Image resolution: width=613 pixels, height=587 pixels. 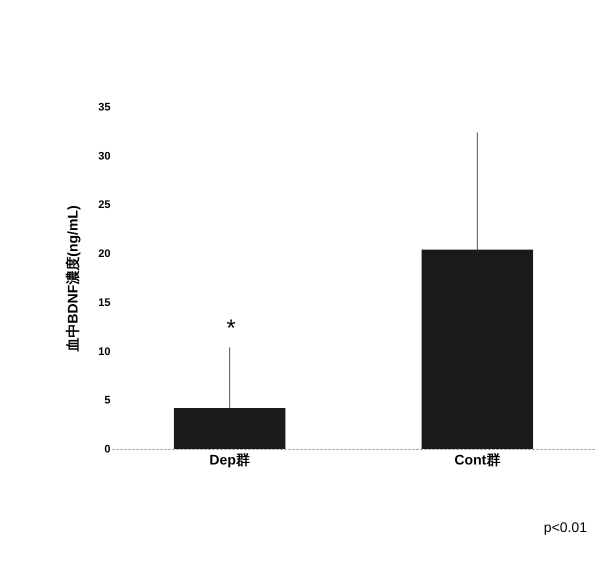 What do you see at coordinates (231, 328) in the screenshot?
I see `annotation: *` at bounding box center [231, 328].